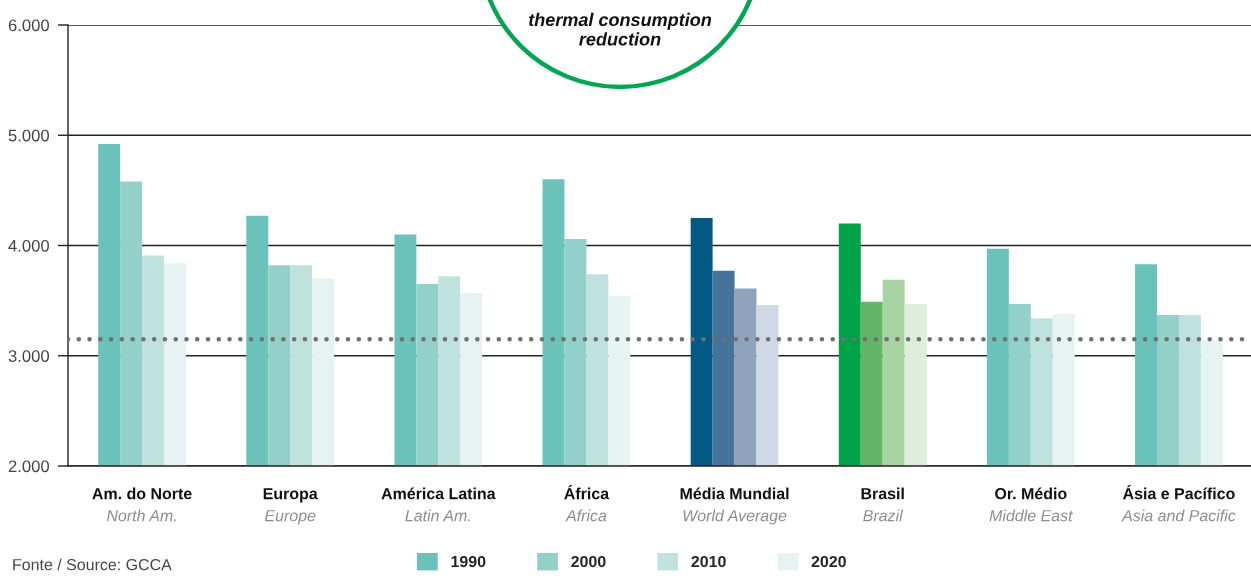 The image size is (1251, 580). Describe the element at coordinates (290, 506) in the screenshot. I see `x-tick-label: Europa Europe` at that location.